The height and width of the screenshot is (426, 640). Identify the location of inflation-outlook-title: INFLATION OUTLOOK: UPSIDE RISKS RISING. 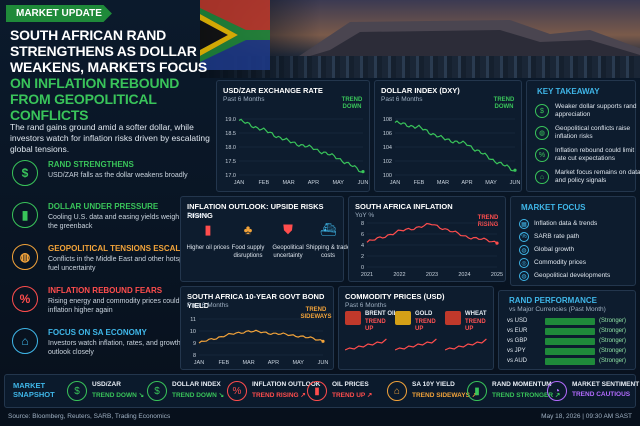
(255, 211).